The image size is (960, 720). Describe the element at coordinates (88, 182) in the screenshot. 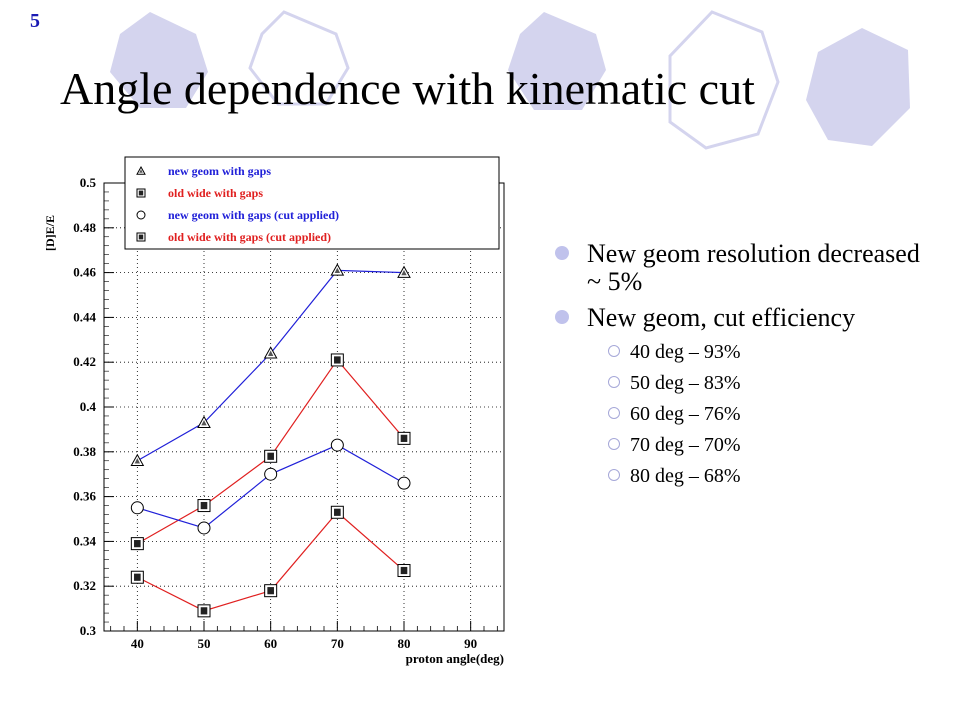

I see `y-tick-label: 0.5` at that location.